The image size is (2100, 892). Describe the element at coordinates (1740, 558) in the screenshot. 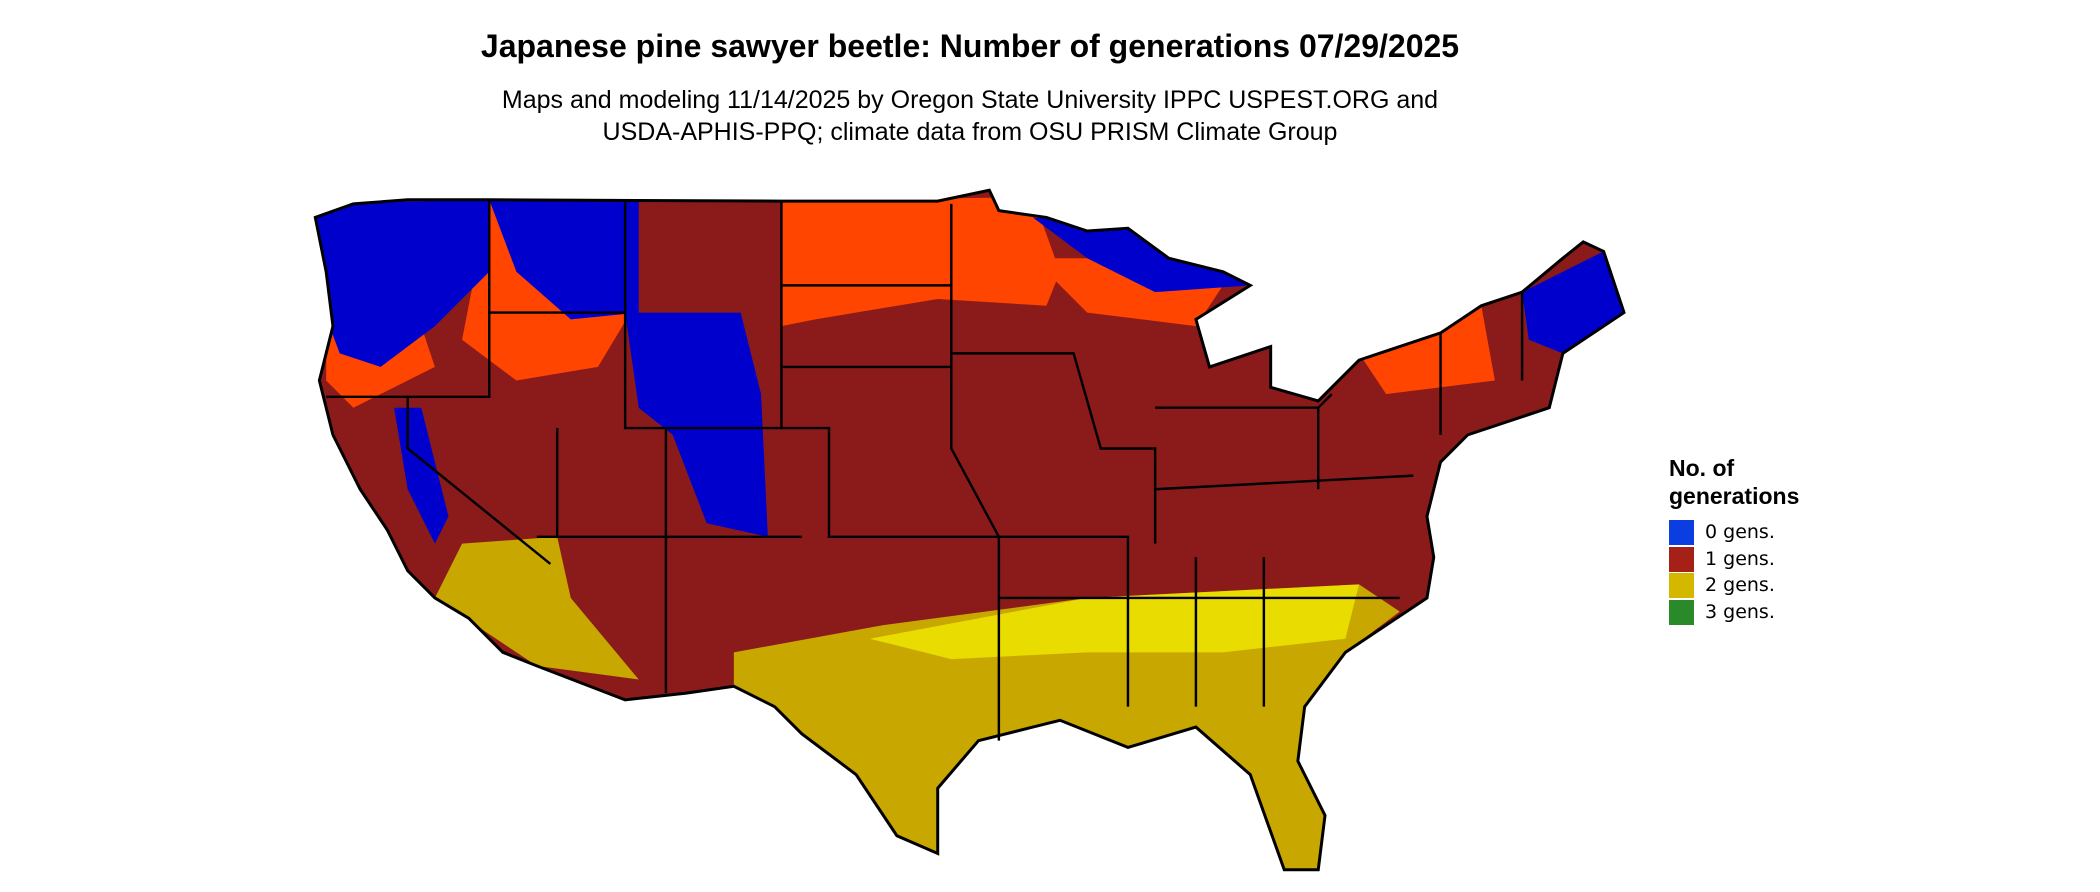

I see `legend-label: 1 gens.` at that location.